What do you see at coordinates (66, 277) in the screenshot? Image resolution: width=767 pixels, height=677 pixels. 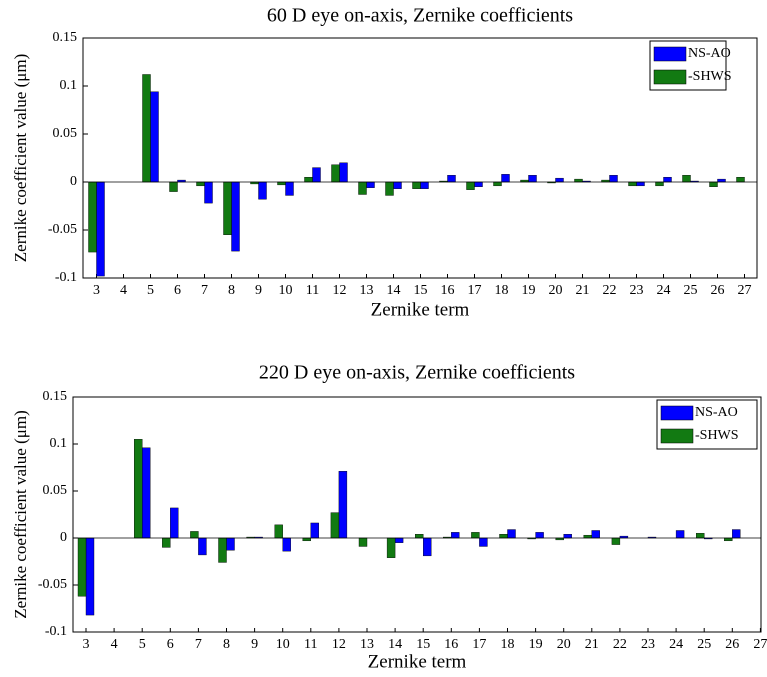 I see `y-tick-label: -0.1` at bounding box center [66, 277].